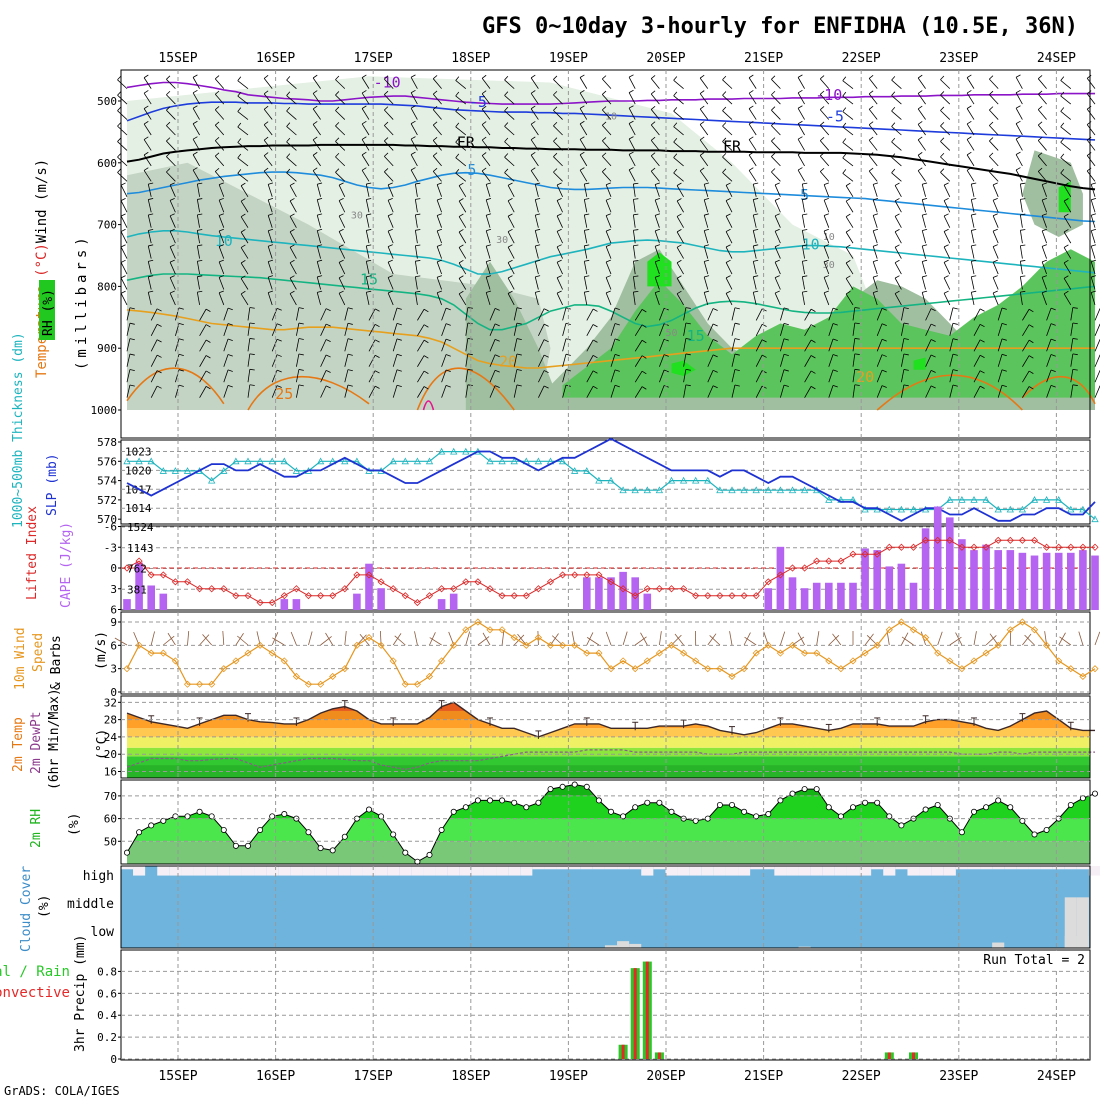  Describe the element at coordinates (177, 58) in the screenshot. I see `date-label-top: 15SEP` at that location.